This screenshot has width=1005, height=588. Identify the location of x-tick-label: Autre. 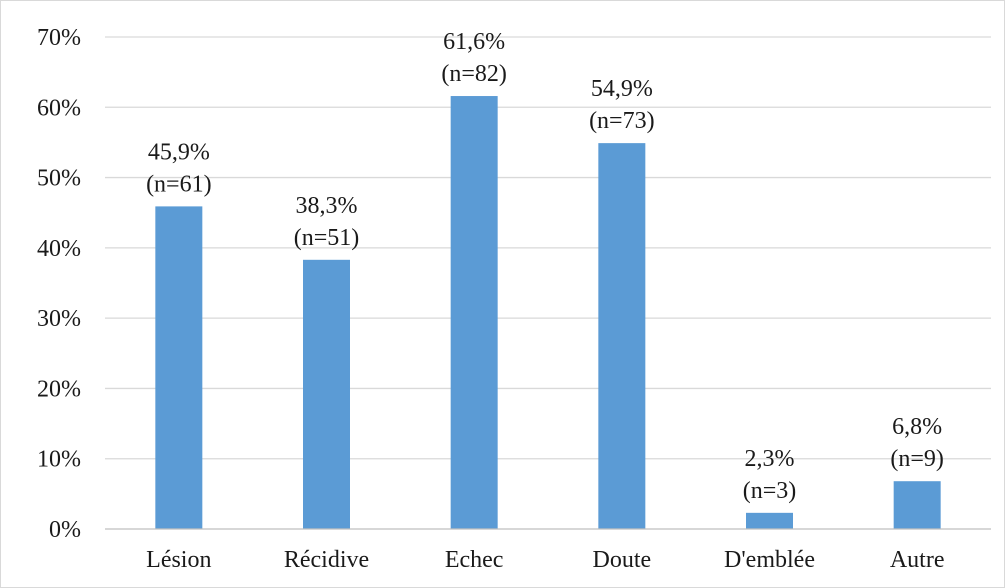
(917, 560).